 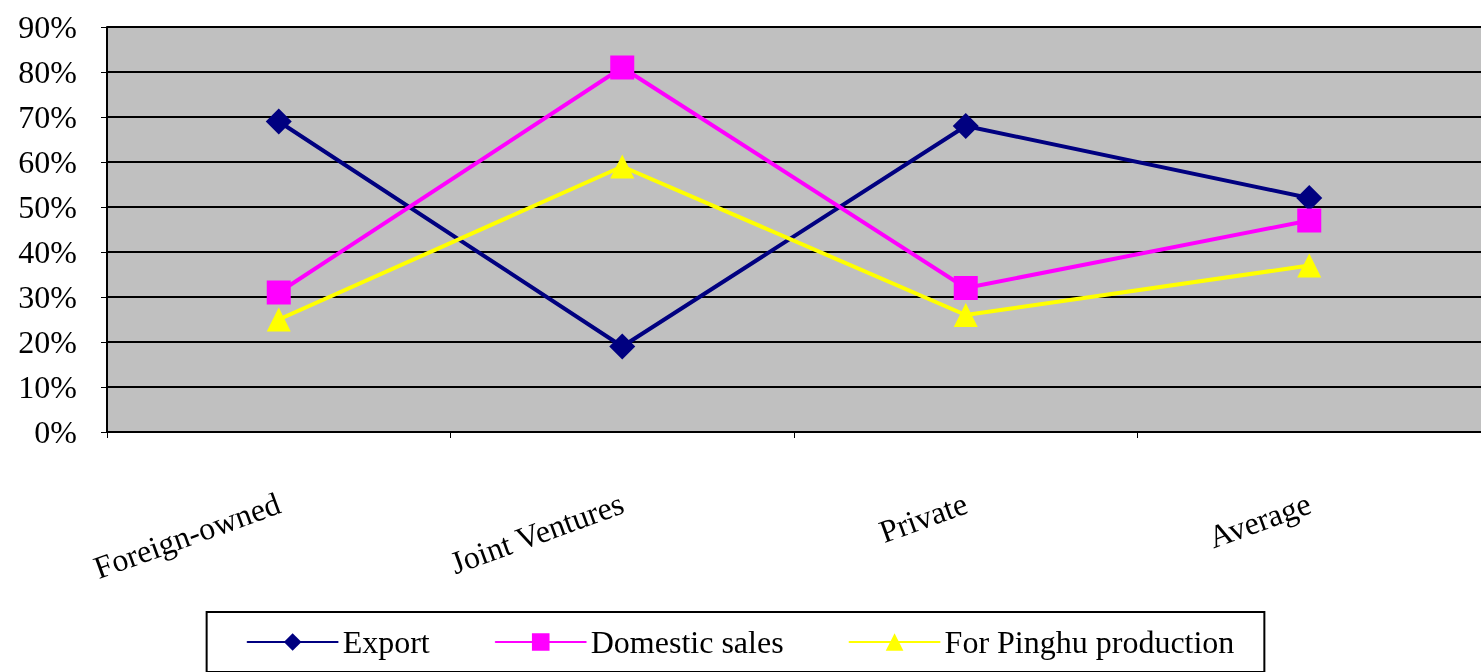 I want to click on y-tick-label: 80%, so click(x=47, y=72).